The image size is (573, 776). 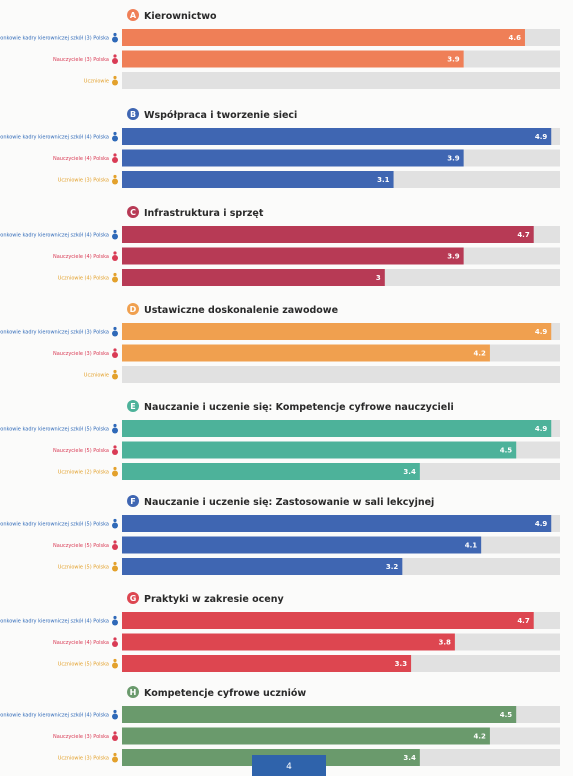 What do you see at coordinates (180, 16) in the screenshot?
I see `section-title: Kierownictwo` at bounding box center [180, 16].